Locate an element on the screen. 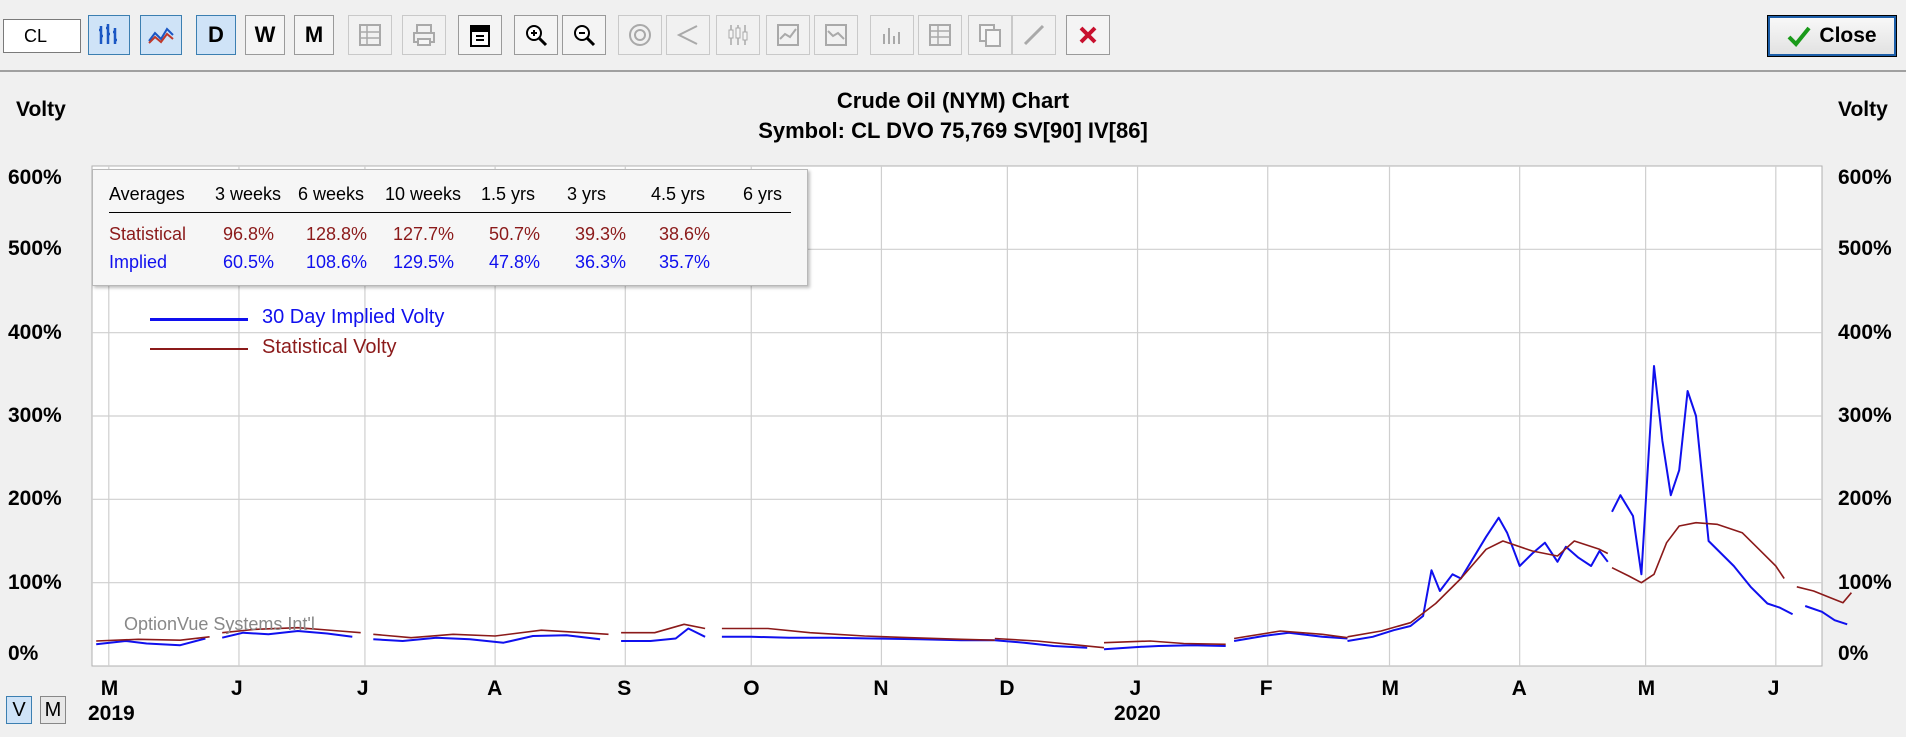 The width and height of the screenshot is (1906, 737). close-button: Close is located at coordinates (1832, 36).